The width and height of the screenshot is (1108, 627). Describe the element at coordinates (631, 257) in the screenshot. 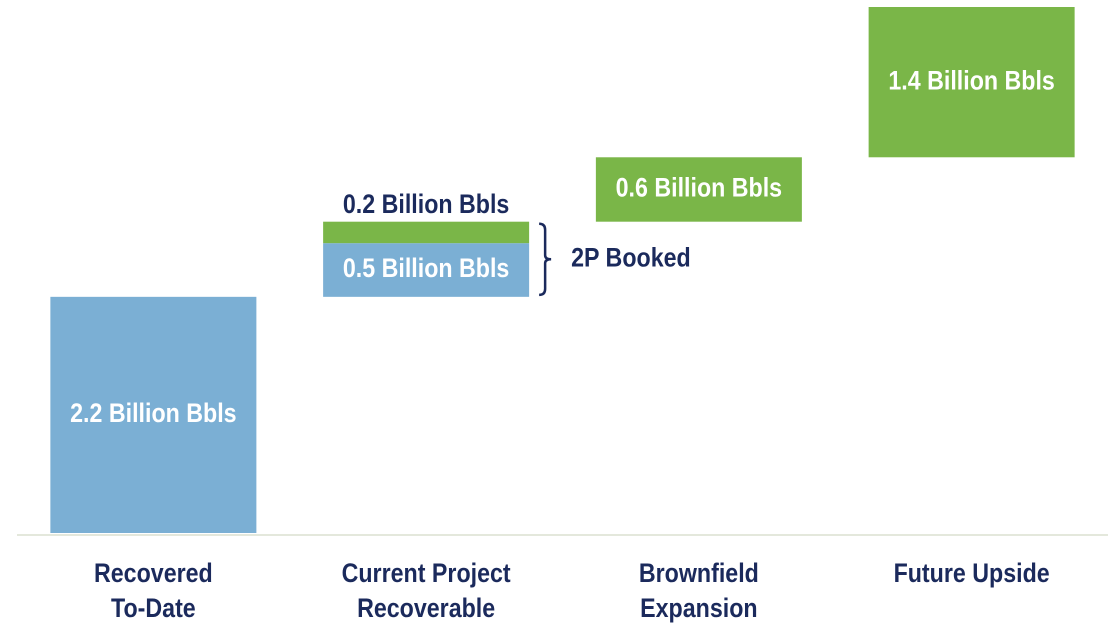

I see `annotation: 2P Booked` at that location.